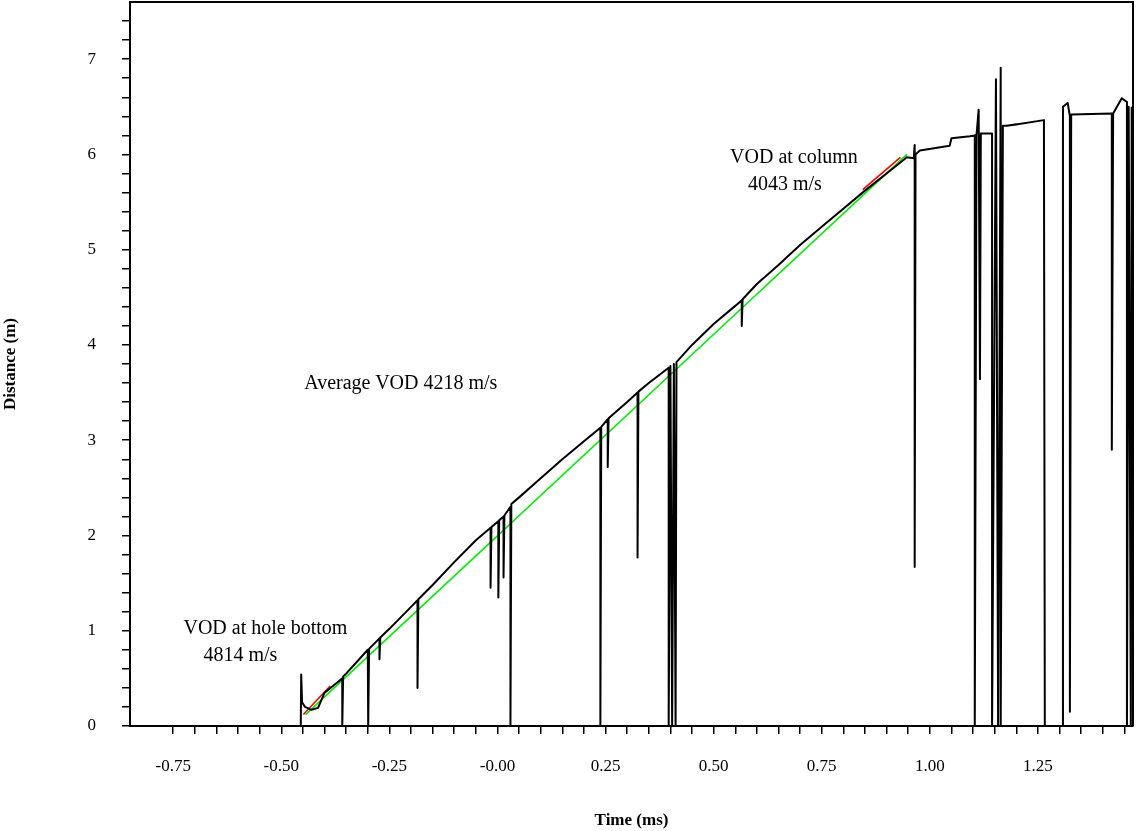 This screenshot has width=1136, height=831. Describe the element at coordinates (401, 382) in the screenshot. I see `annotation: Average VOD 4218 m/s` at that location.